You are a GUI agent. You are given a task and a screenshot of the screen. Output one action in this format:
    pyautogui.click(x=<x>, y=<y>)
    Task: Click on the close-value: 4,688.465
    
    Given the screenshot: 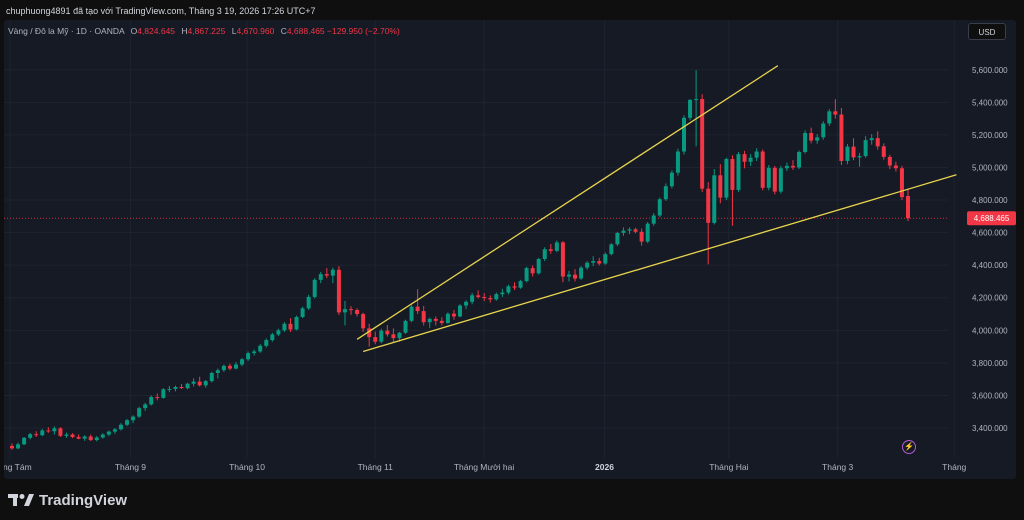 What is the action you would take?
    pyautogui.click(x=305, y=31)
    